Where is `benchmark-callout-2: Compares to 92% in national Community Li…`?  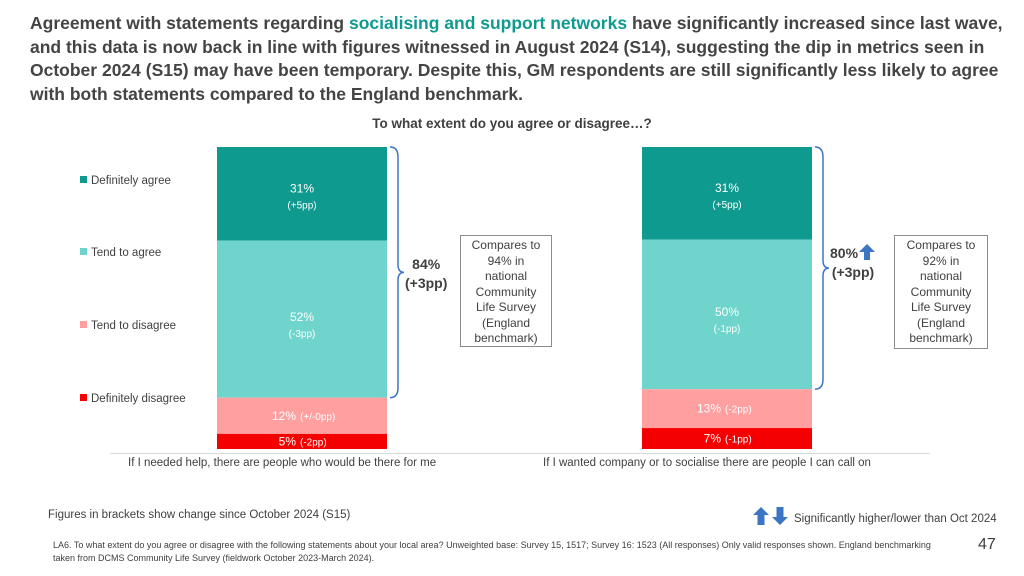
benchmark-callout-2: Compares to 92% in national Community Li… is located at coordinates (941, 292).